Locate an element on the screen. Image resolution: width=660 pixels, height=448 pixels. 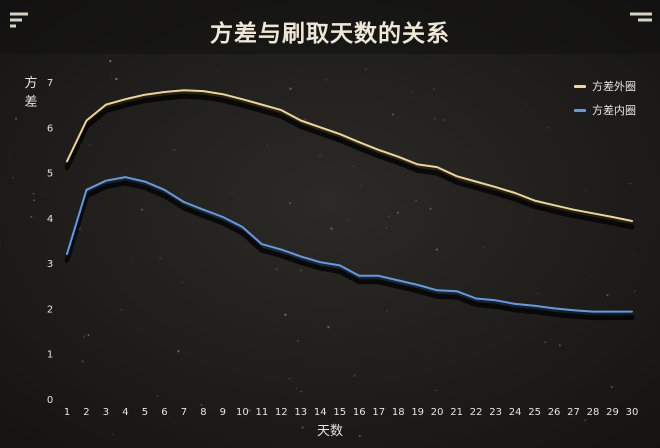
y-tick-label: 1 is located at coordinates (50, 355).